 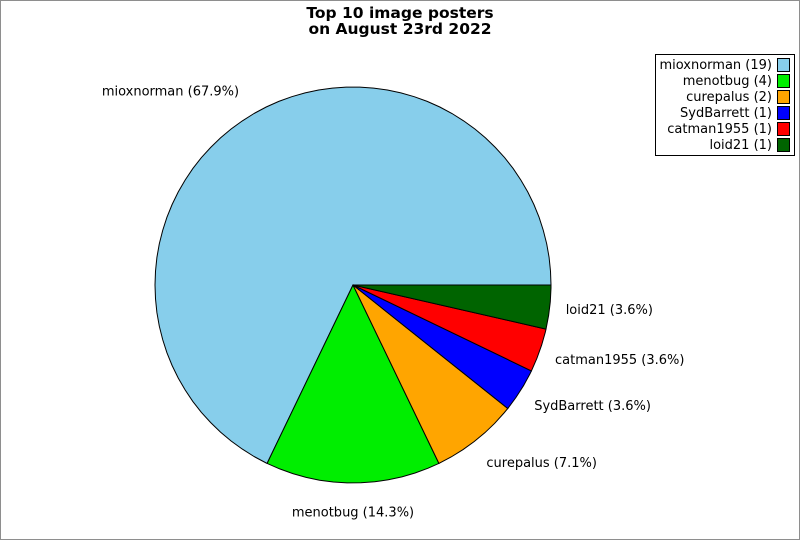 What do you see at coordinates (353, 513) in the screenshot?
I see `slice-label-menotbug: menotbug (14.3%)` at bounding box center [353, 513].